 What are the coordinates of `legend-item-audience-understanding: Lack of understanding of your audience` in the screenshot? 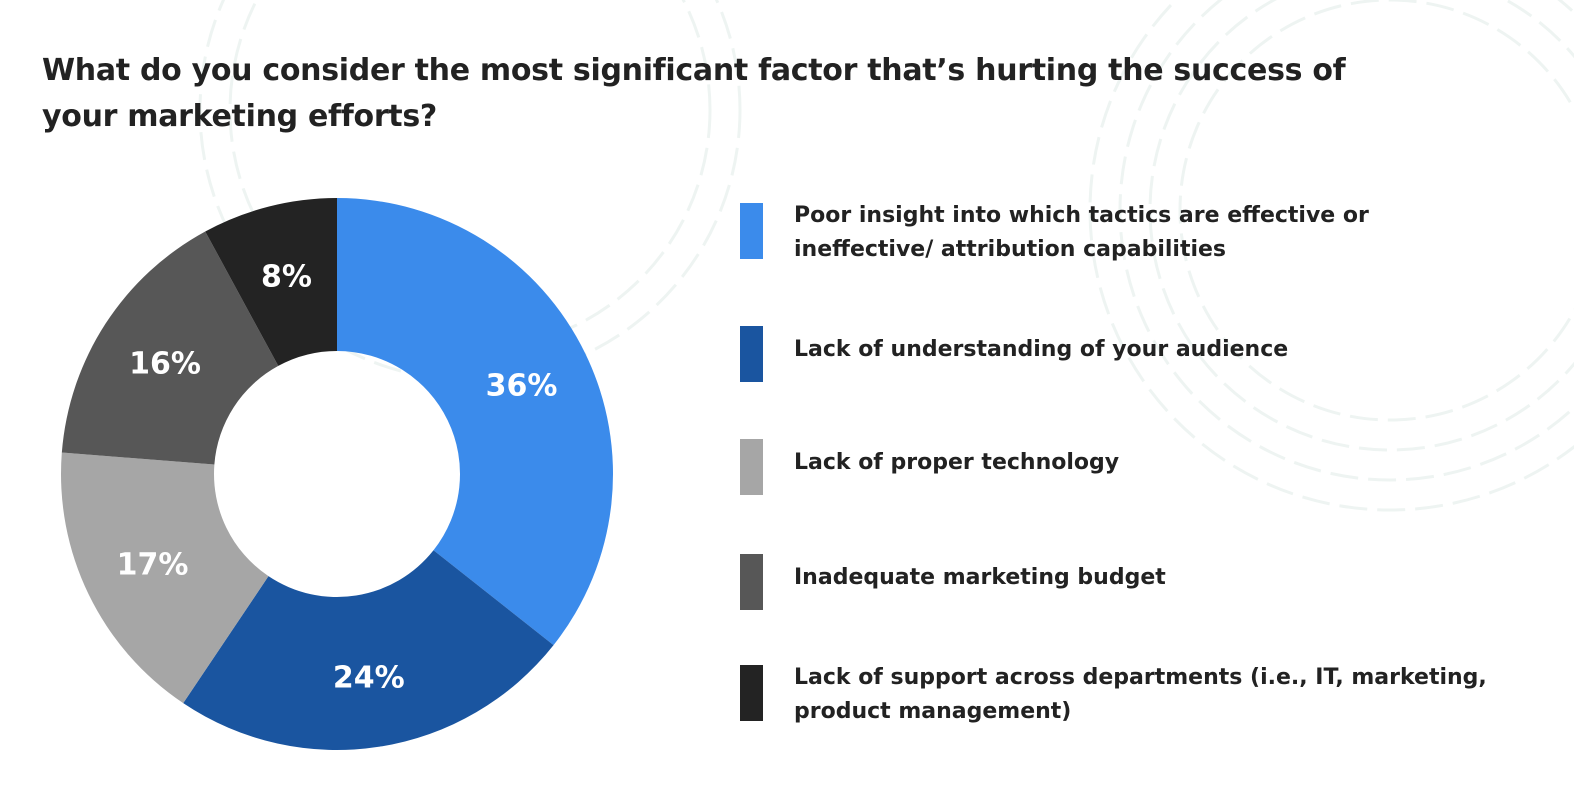 It's located at (1130, 350).